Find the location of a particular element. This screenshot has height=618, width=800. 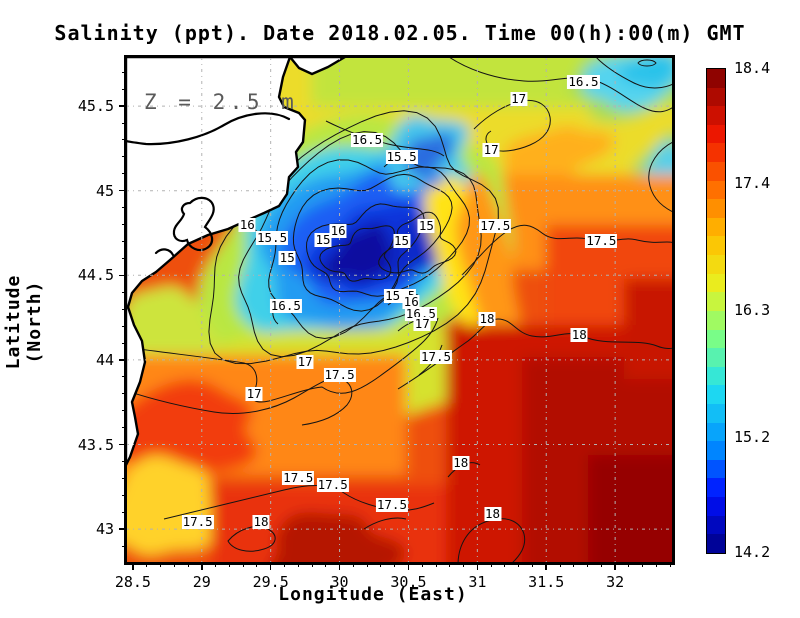

x-tick-label: 31 is located at coordinates (477, 582).